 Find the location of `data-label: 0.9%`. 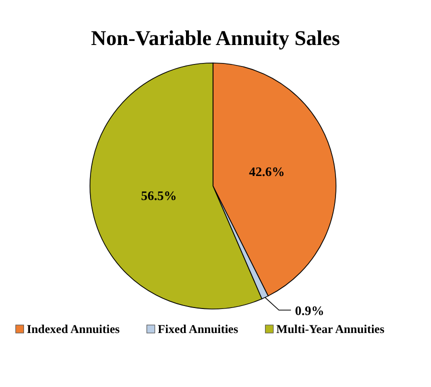

data-label: 0.9% is located at coordinates (309, 310).